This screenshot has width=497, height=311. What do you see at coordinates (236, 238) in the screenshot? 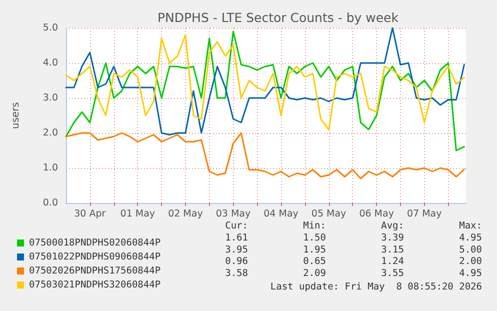
I see `text: 1.61` at bounding box center [236, 238].